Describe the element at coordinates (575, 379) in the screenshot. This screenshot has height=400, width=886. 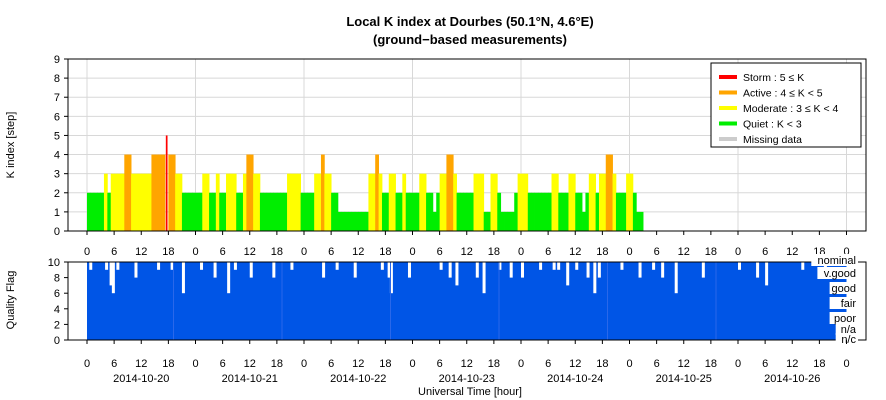
I see `date-label: 2014-10-24` at that location.